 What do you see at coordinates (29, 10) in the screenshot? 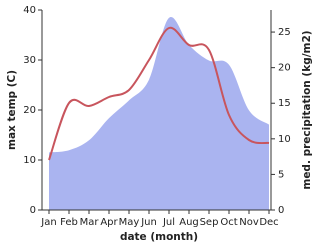
I see `y-tick-label: 40` at bounding box center [29, 10].